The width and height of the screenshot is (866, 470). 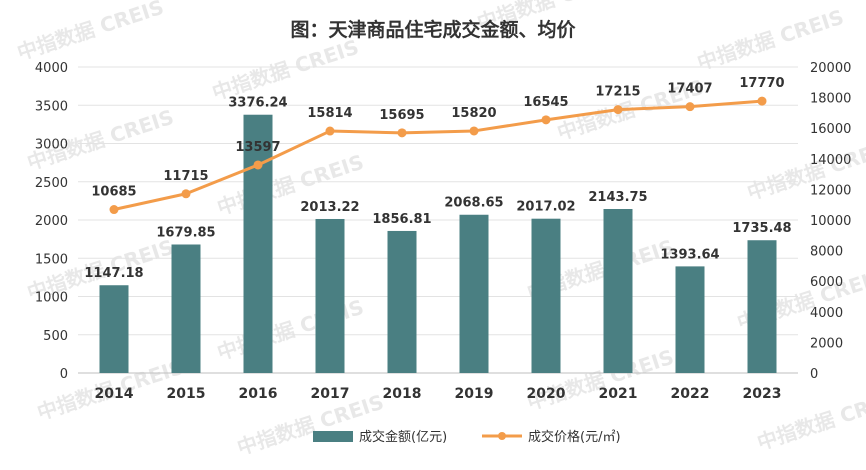 What do you see at coordinates (618, 394) in the screenshot?
I see `x-tick-label: 2021` at bounding box center [618, 394].